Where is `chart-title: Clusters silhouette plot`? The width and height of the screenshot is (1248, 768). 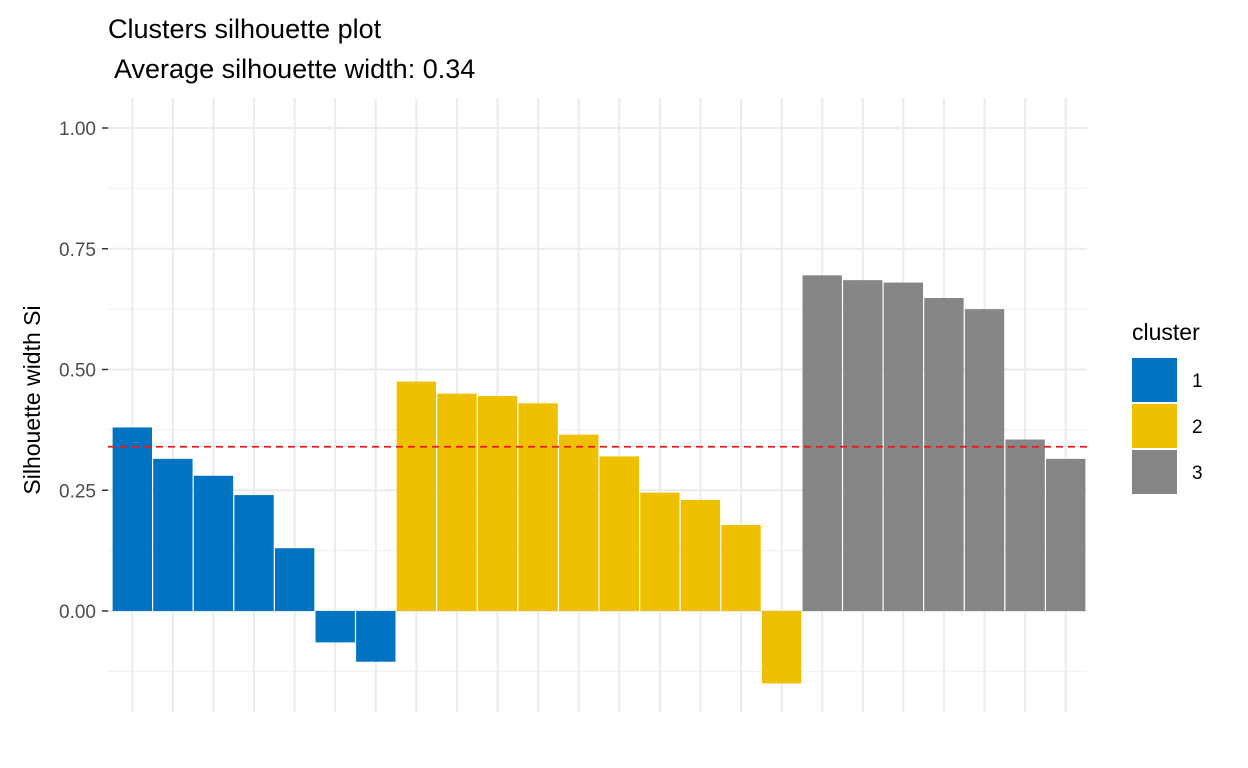 chart-title: Clusters silhouette plot is located at coordinates (245, 29).